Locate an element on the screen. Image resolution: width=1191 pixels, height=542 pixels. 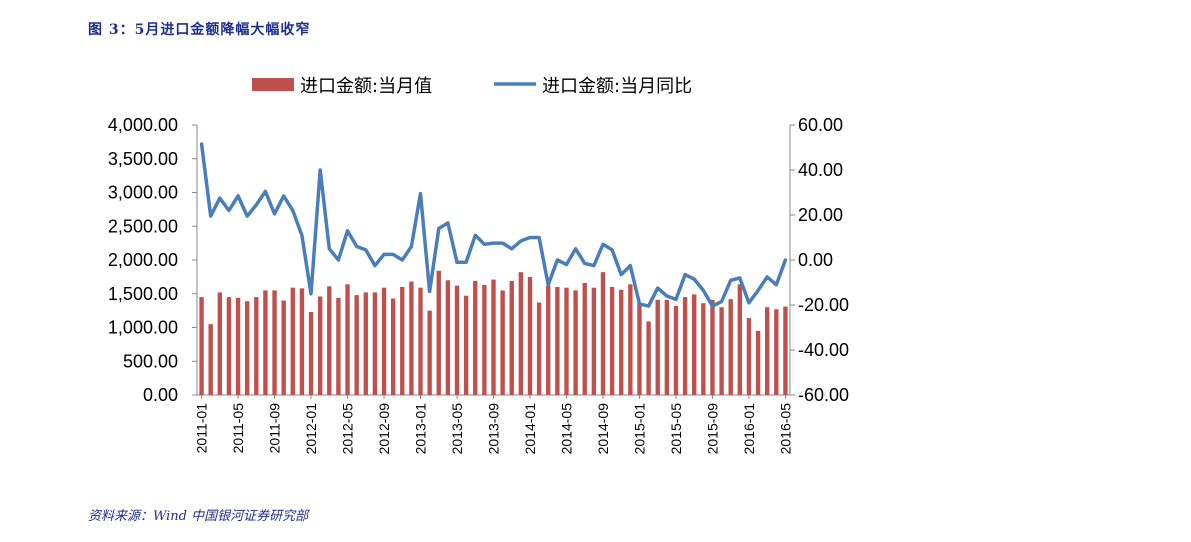
x-tick-label: 2015-05 is located at coordinates (676, 429).